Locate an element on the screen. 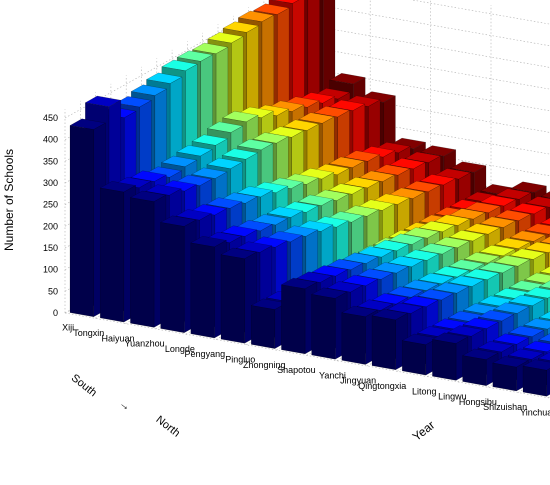 The width and height of the screenshot is (550, 485). county-tick-label: Litong is located at coordinates (424, 391).